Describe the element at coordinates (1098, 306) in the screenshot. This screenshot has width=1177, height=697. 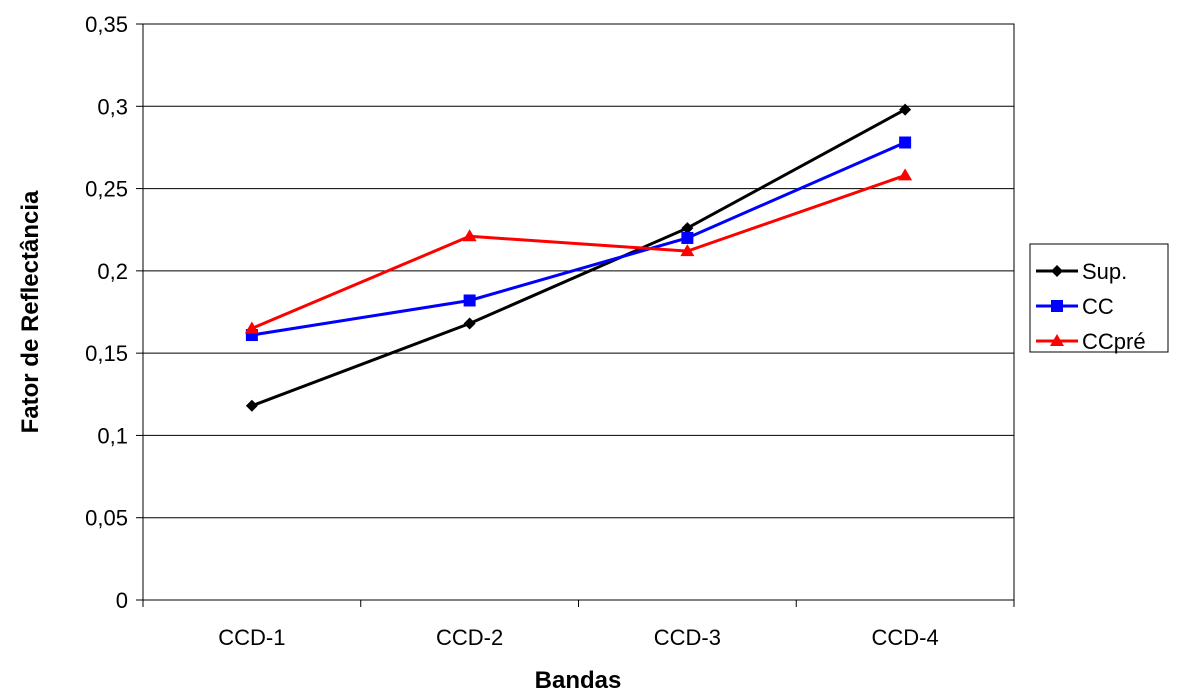
I see `legend-label: CC` at that location.